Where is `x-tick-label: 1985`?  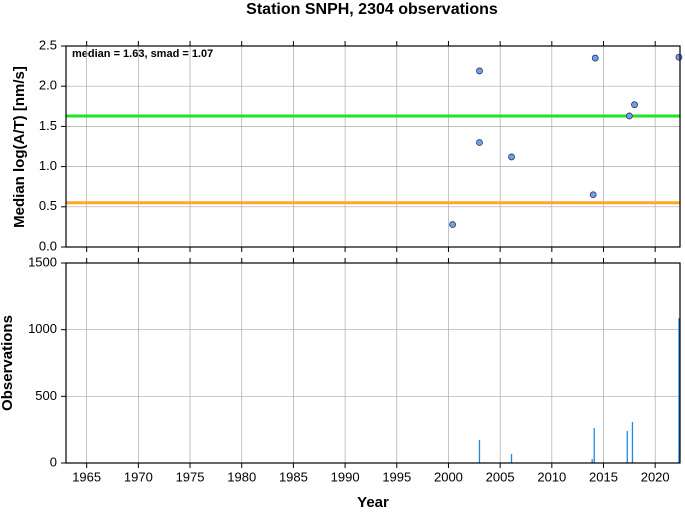 x-tick-label: 1985 is located at coordinates (293, 476).